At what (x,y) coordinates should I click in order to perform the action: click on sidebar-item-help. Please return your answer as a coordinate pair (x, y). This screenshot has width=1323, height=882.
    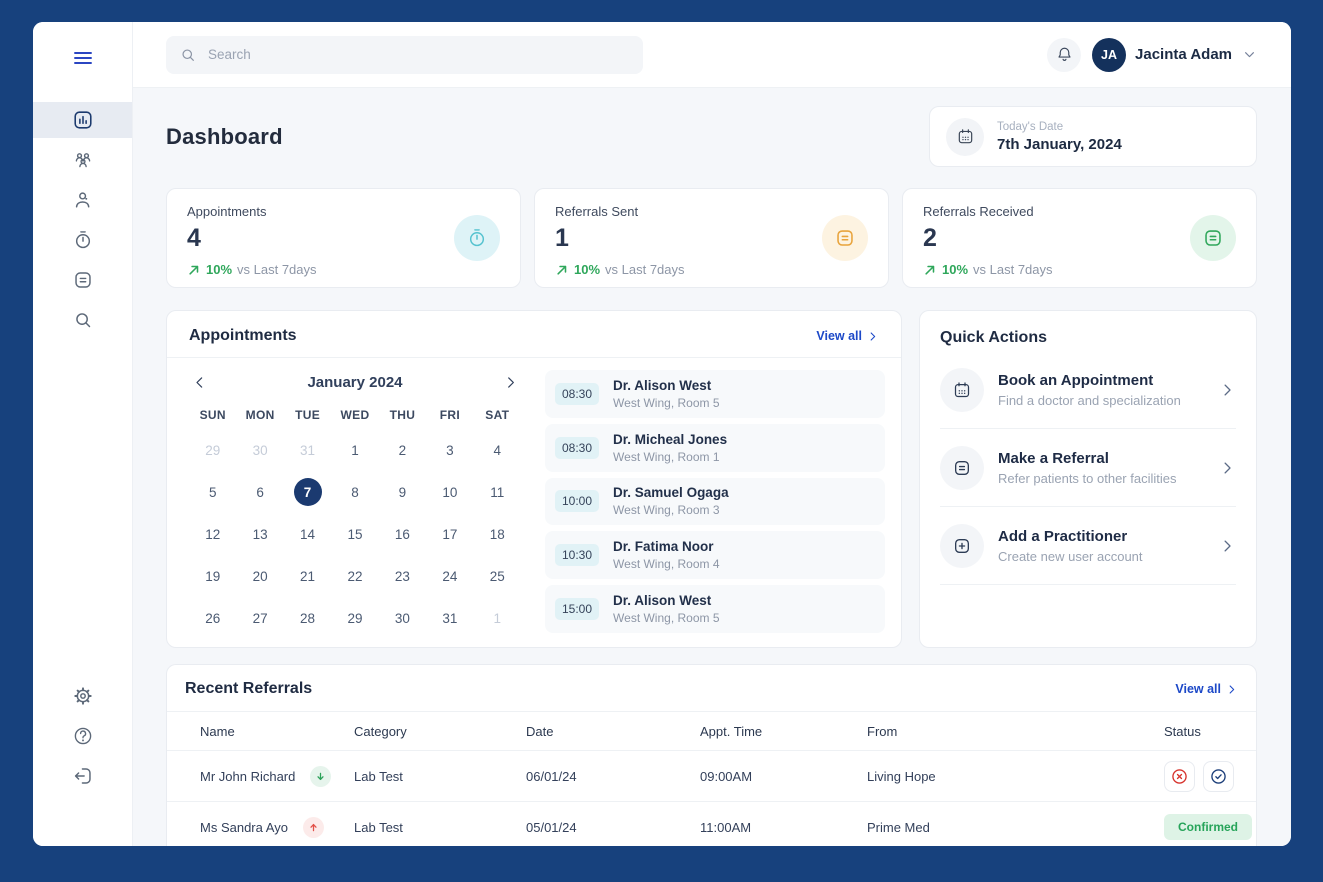
    Looking at the image, I should click on (82, 736).